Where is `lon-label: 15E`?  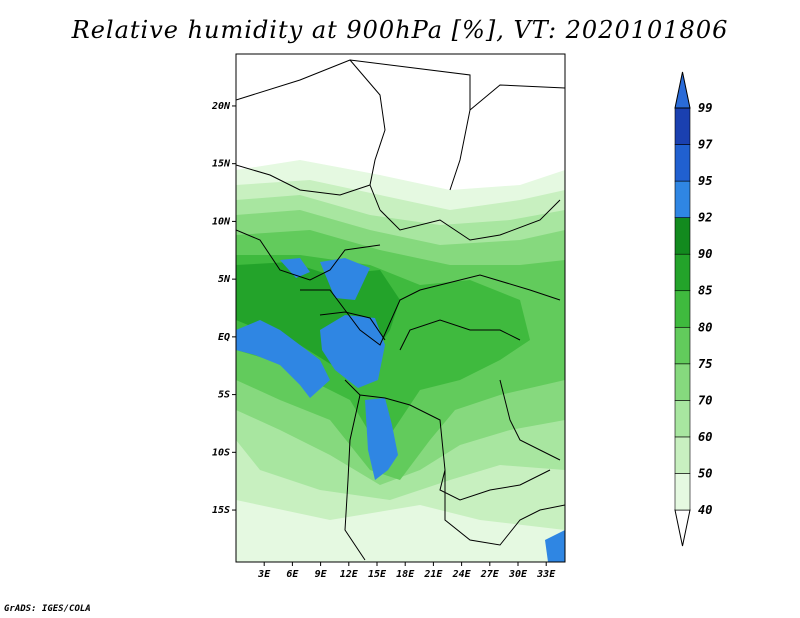
lon-label: 15E is located at coordinates (377, 574).